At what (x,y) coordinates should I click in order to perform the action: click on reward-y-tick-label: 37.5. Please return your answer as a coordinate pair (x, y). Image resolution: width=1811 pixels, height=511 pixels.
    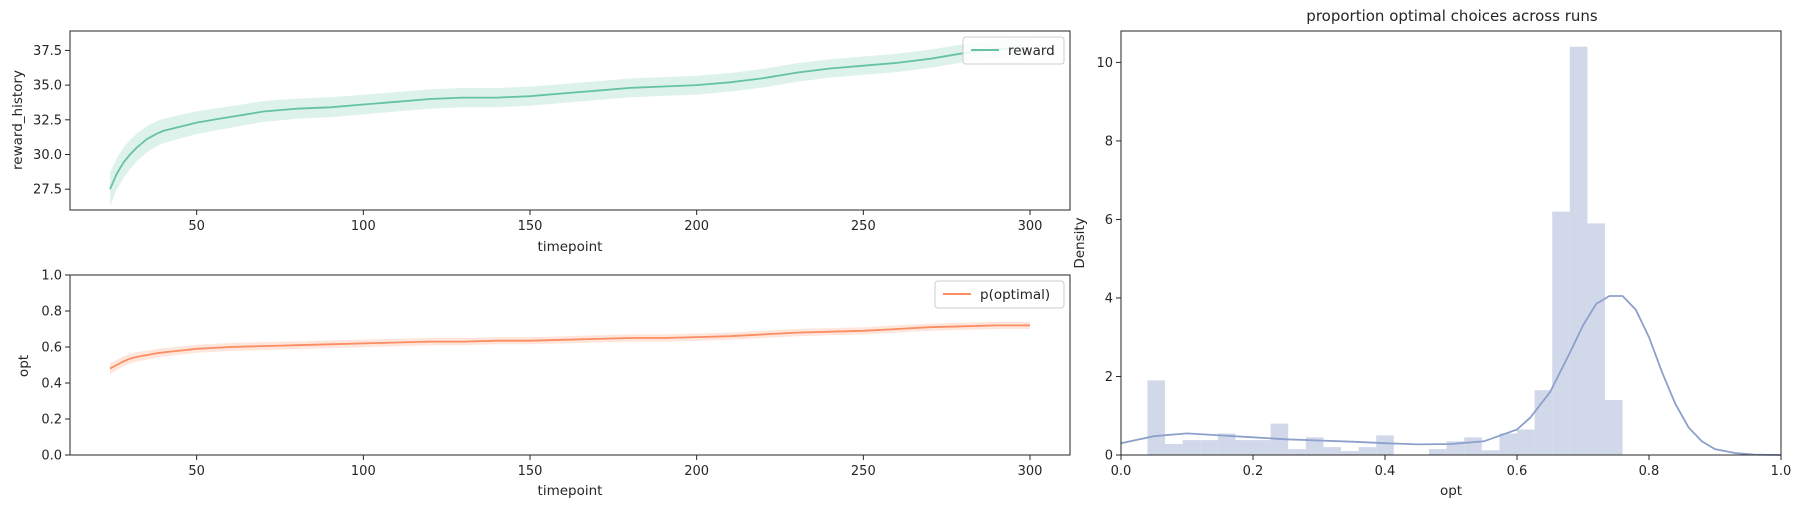
    Looking at the image, I should click on (47, 51).